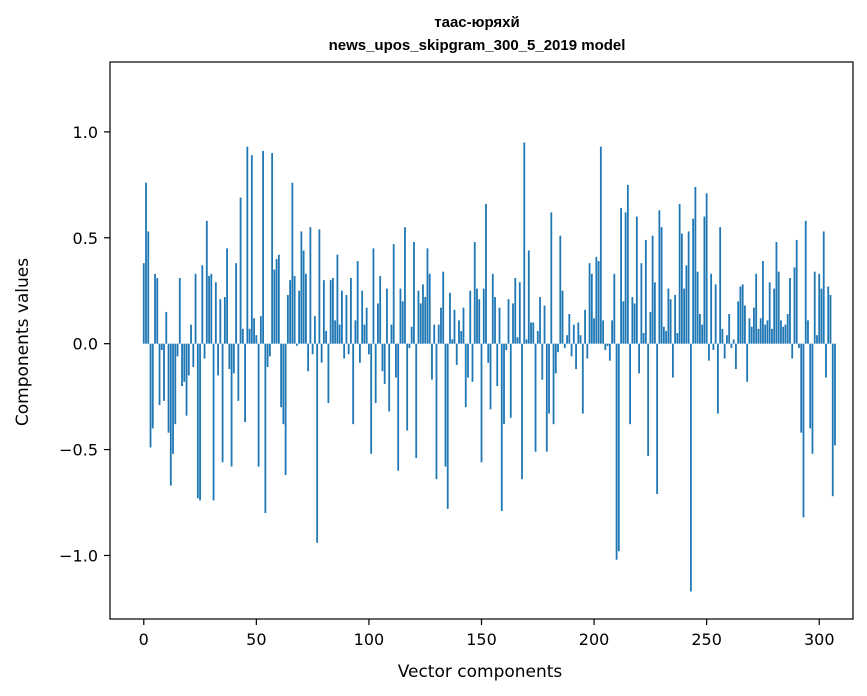  Describe the element at coordinates (480, 672) in the screenshot. I see `x-axis-label: Vector components` at that location.